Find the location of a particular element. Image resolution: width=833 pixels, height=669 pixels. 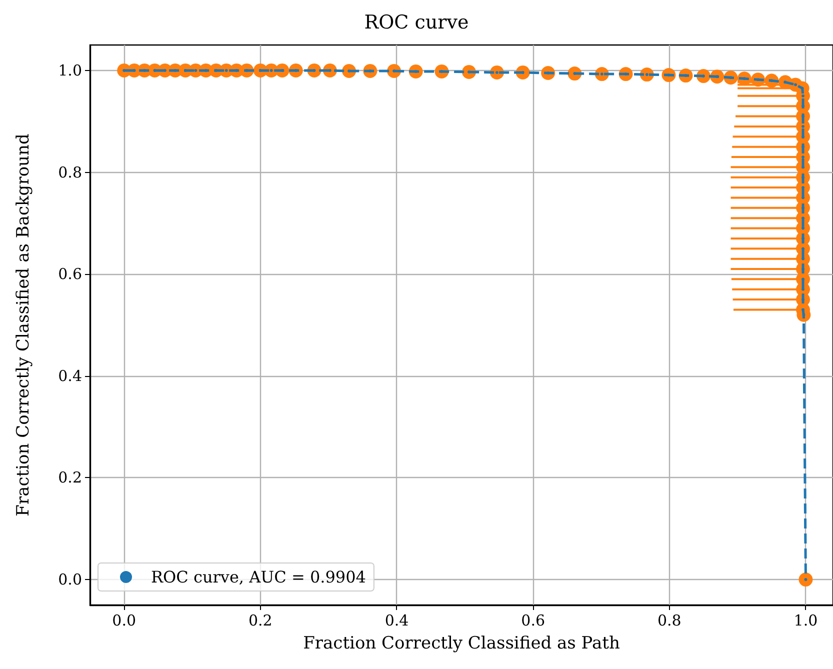

x-tick-label: 1.0 is located at coordinates (806, 621).